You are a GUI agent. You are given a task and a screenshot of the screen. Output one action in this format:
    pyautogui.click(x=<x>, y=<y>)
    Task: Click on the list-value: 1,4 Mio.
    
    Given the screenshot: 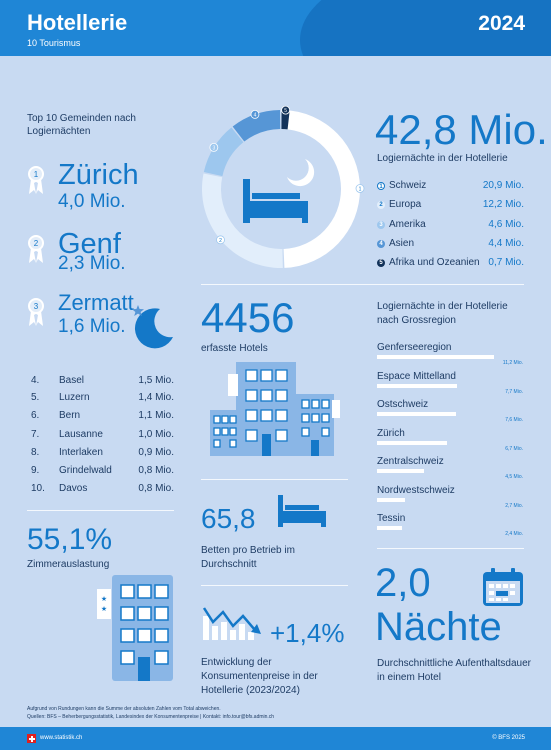 What is the action you would take?
    pyautogui.click(x=156, y=397)
    